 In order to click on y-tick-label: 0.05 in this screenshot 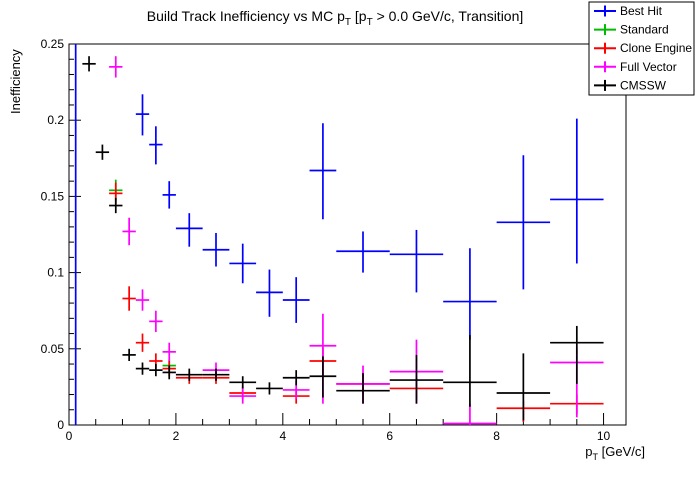, I will do `click(53, 349)`.